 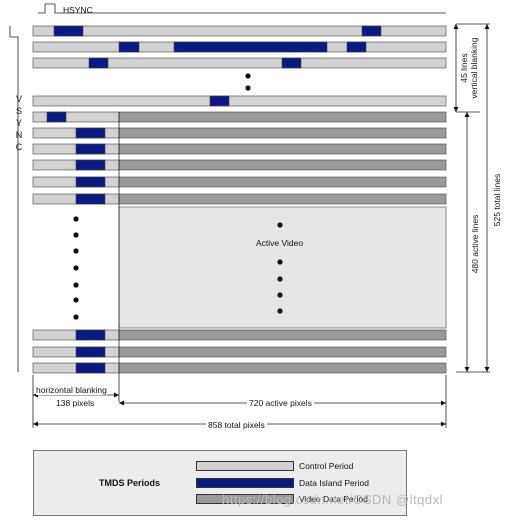 What do you see at coordinates (282, 117) in the screenshot?
I see `transition-line-video` at bounding box center [282, 117].